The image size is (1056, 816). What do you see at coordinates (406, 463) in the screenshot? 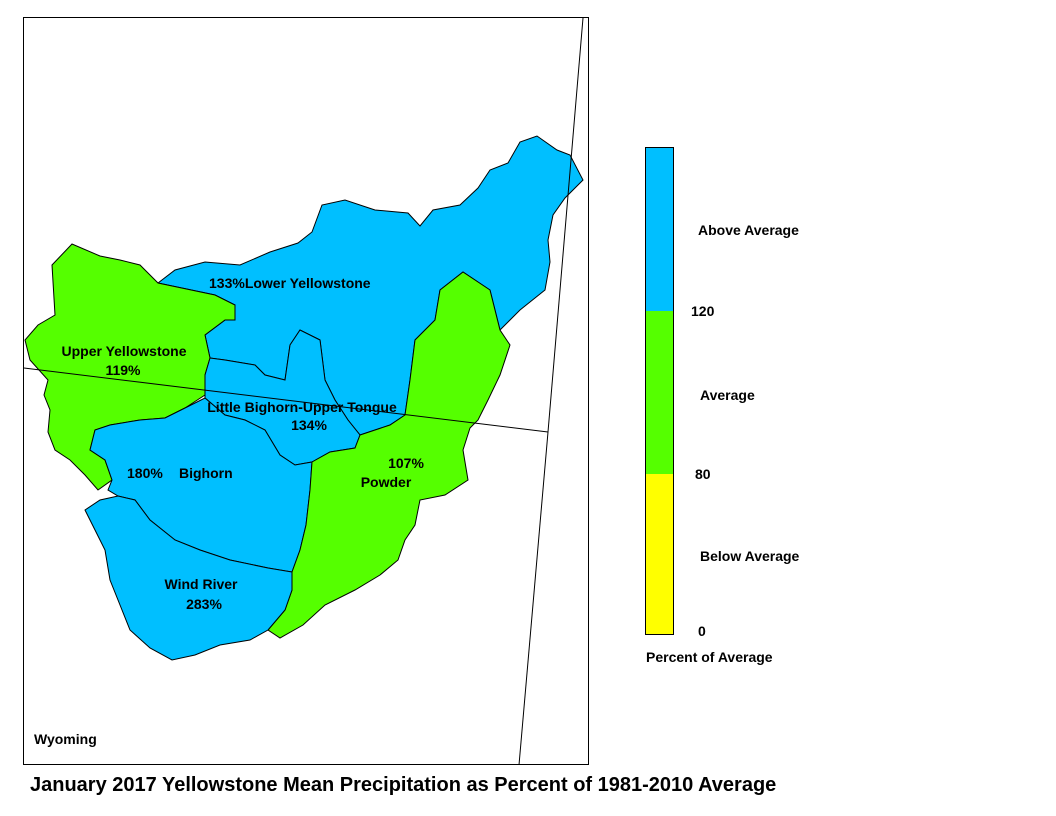
I see `label-powder-percent: 107%` at bounding box center [406, 463].